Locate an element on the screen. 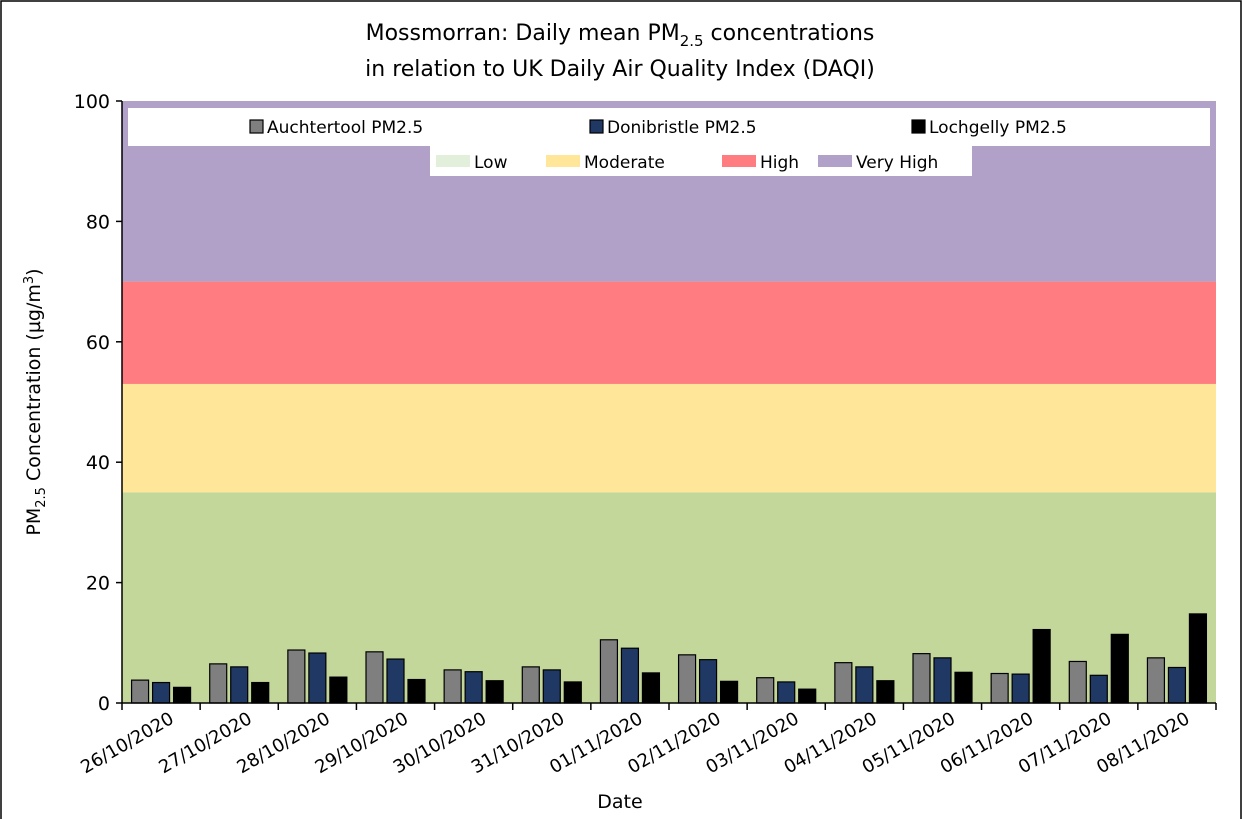  legend-label: High is located at coordinates (779, 163).